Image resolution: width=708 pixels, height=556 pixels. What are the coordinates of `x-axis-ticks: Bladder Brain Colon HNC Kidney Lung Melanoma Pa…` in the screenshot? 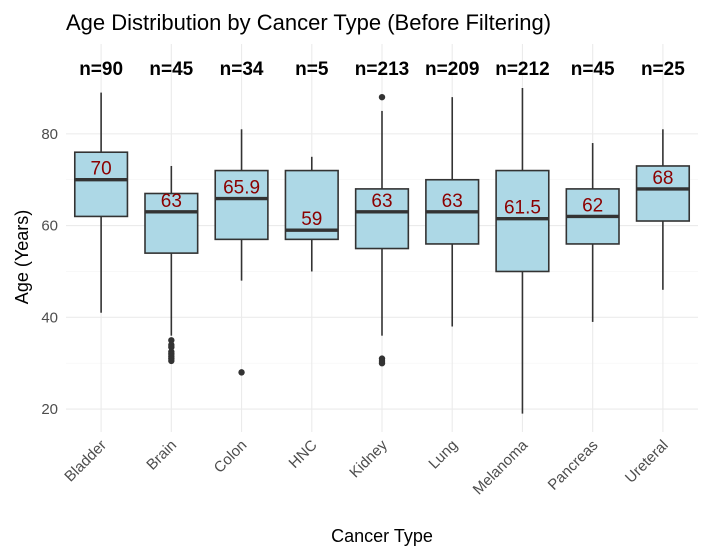 It's located at (366, 467).